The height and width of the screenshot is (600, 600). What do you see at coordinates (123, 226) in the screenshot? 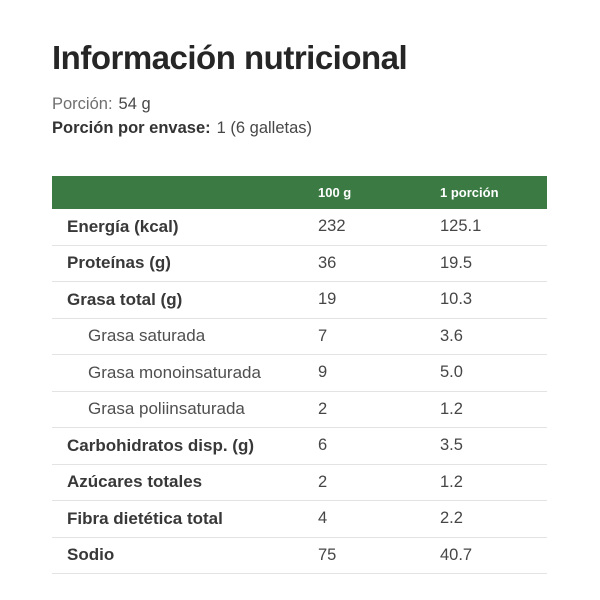
I see `row-label: Energía (kcal)` at bounding box center [123, 226].